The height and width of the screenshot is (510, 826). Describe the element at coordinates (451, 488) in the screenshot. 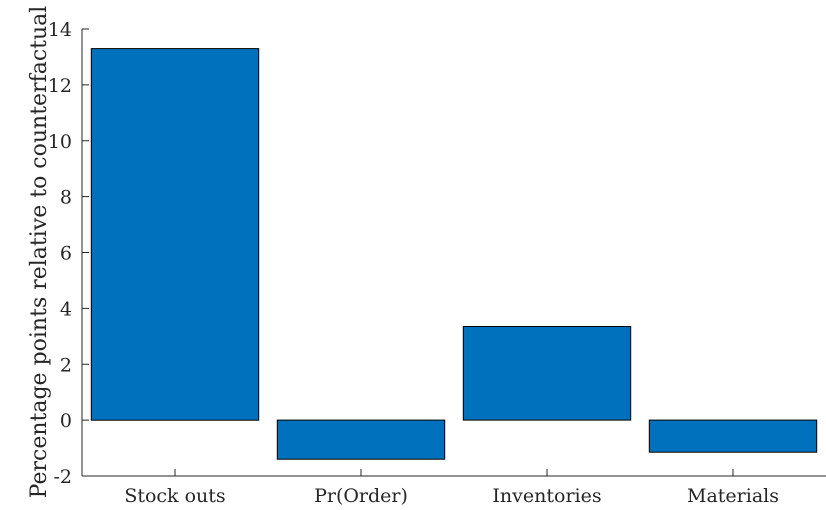

I see `x-ticks-group: Stock outs Pr(Order) Inventories Materials` at that location.